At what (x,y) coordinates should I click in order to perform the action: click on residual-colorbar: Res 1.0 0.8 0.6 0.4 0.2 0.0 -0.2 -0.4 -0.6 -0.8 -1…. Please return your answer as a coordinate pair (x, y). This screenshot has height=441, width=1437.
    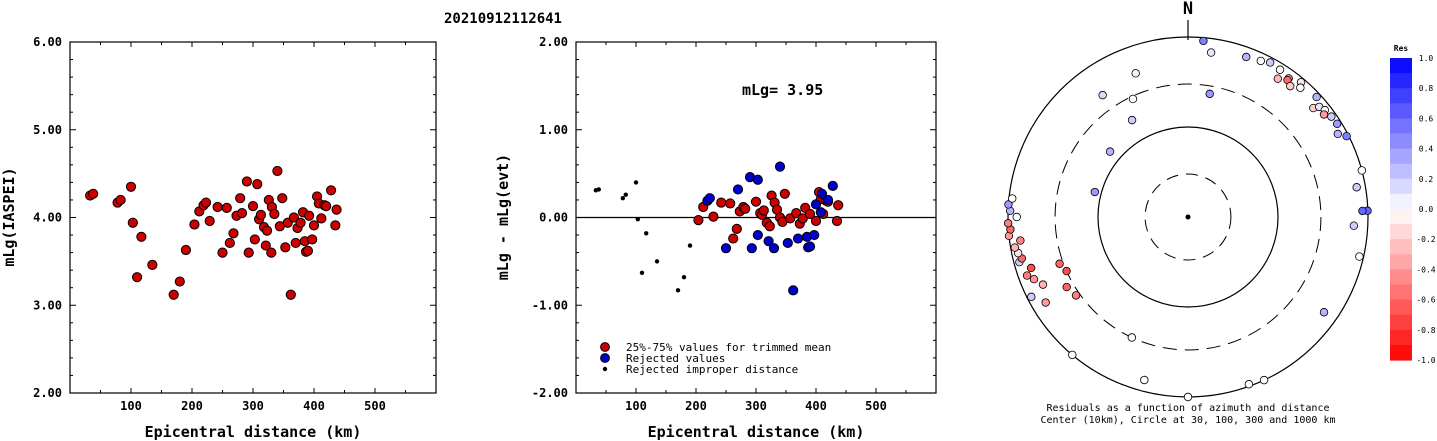
    Looking at the image, I should click on (1413, 204).